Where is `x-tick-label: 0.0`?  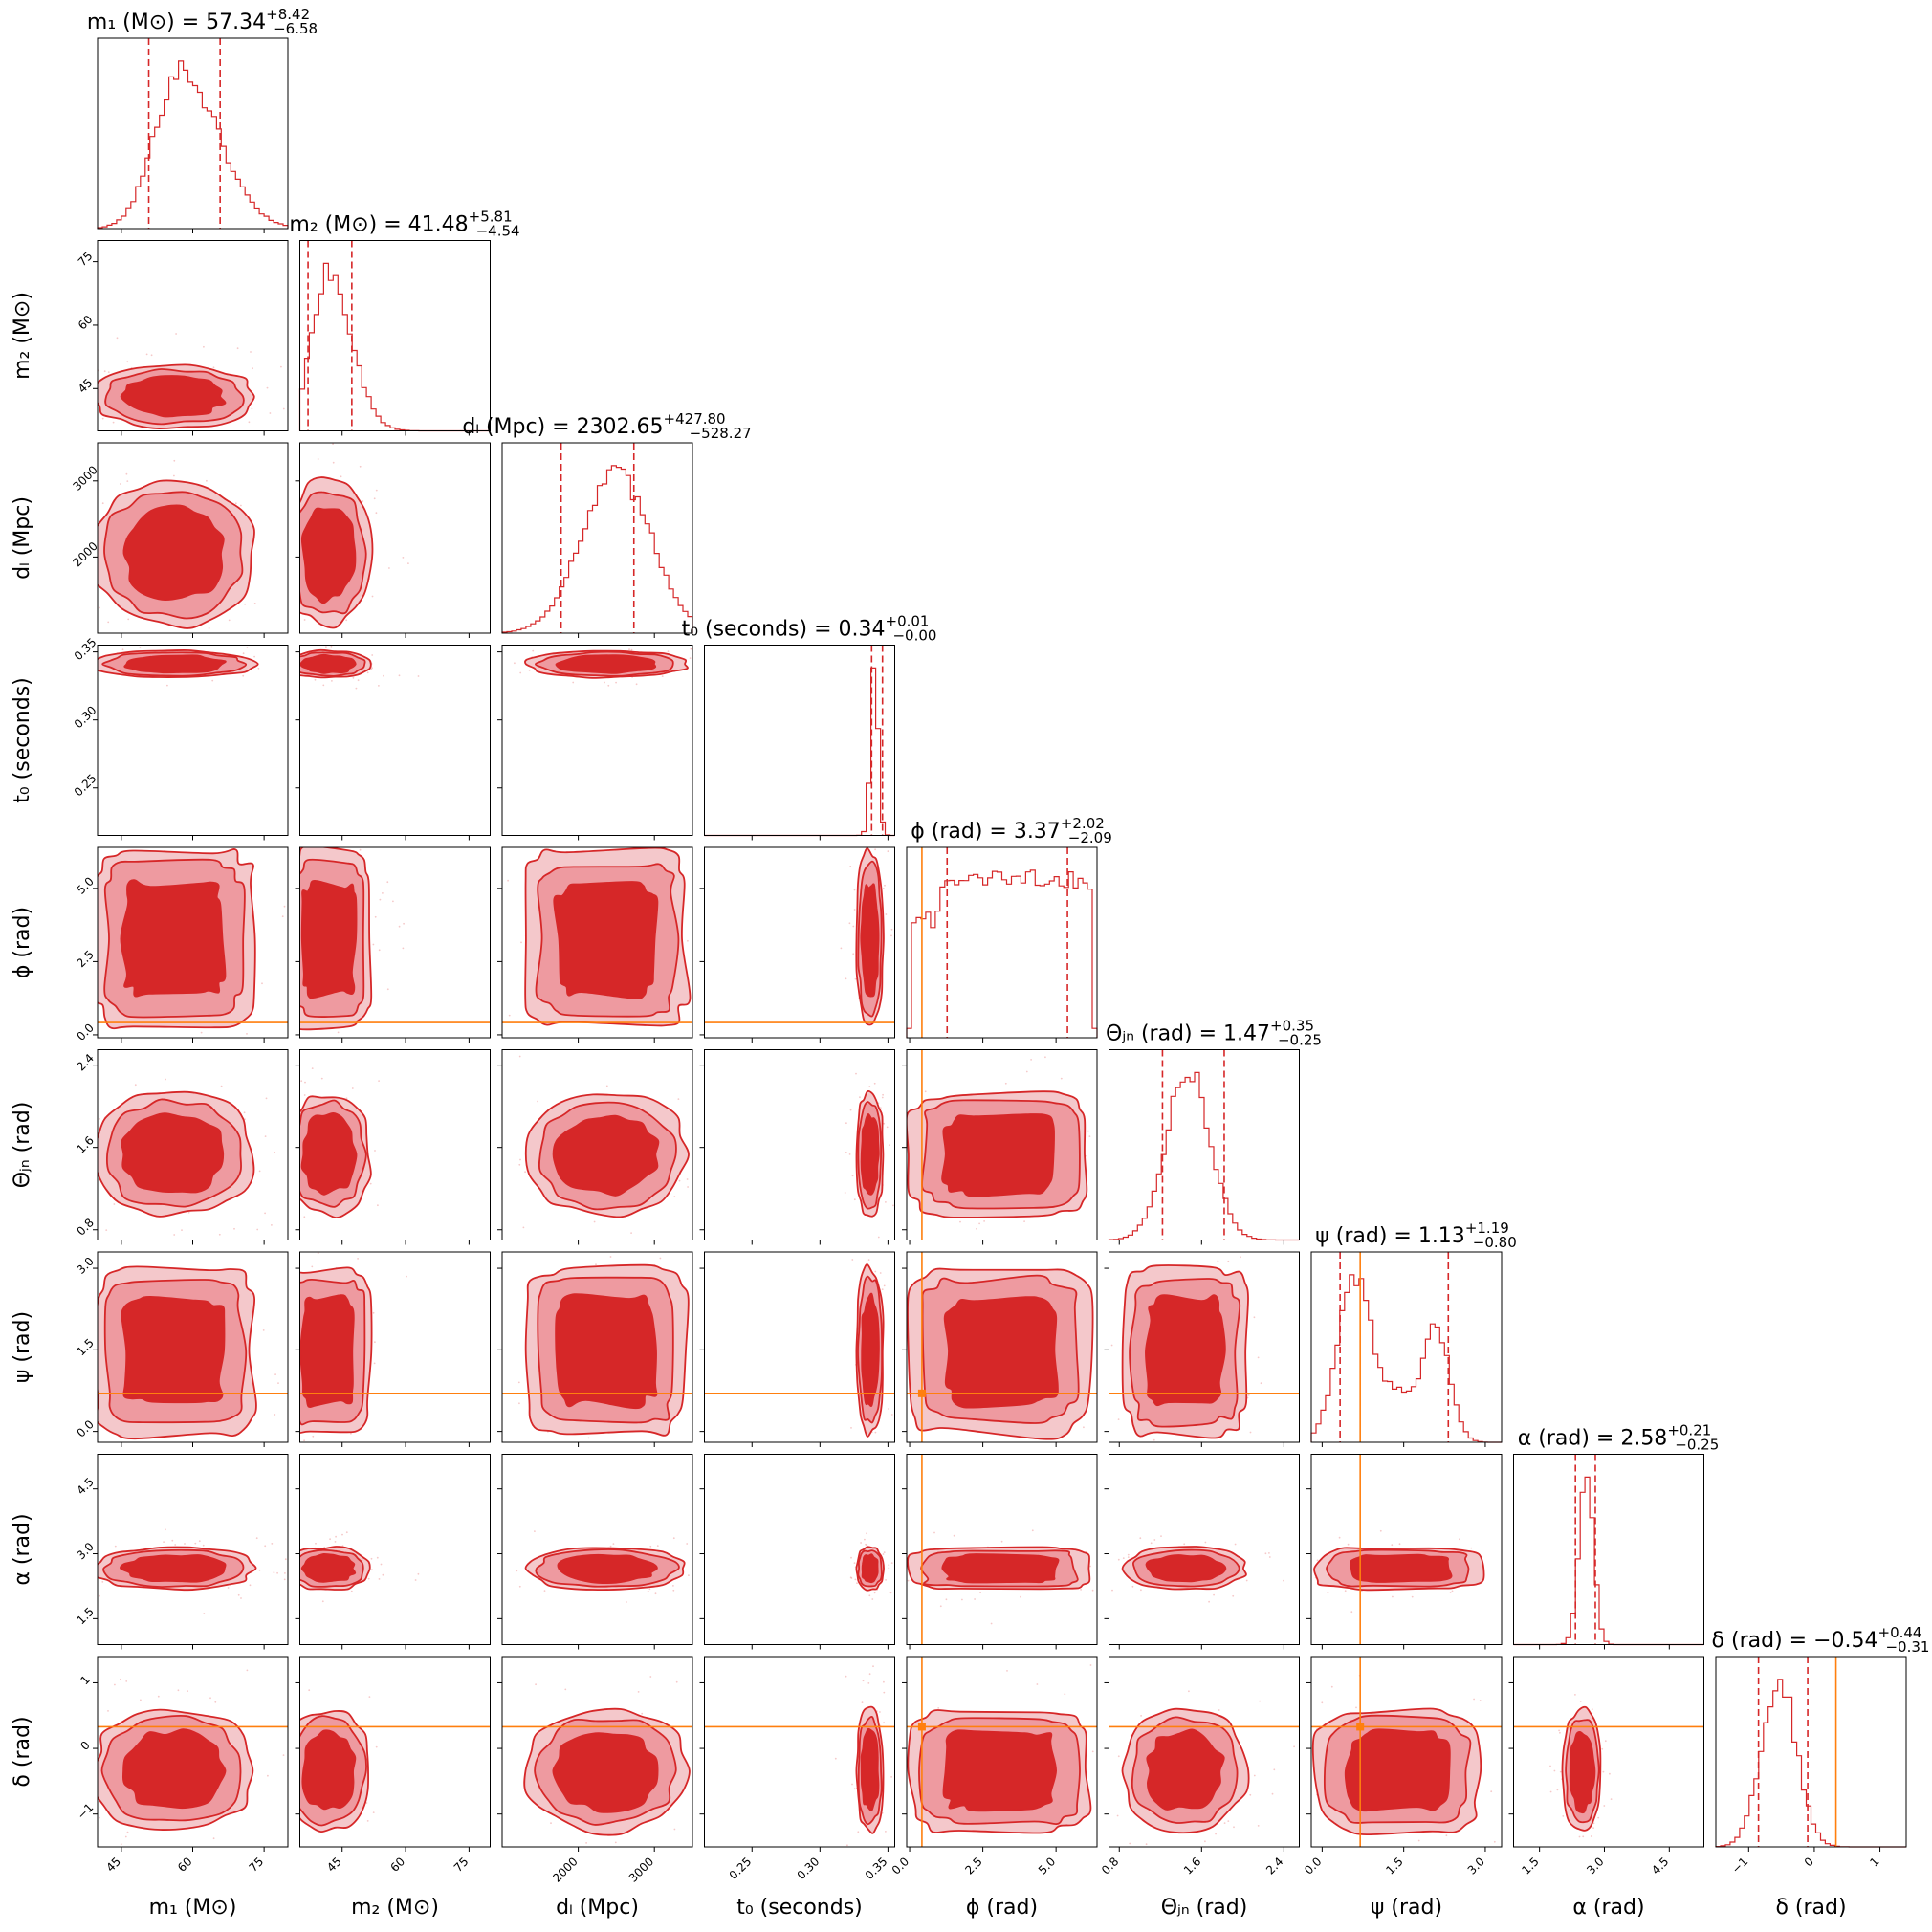
x-tick-label: 0.0 is located at coordinates (900, 1866).